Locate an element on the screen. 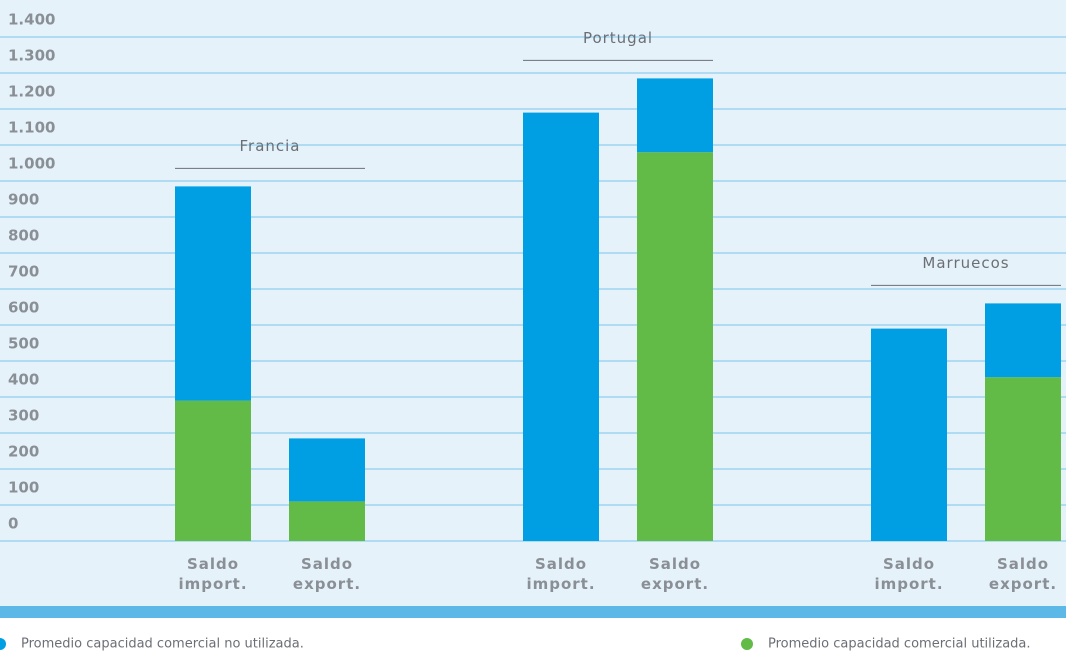  y-tick-label: 1.100 is located at coordinates (31, 128).